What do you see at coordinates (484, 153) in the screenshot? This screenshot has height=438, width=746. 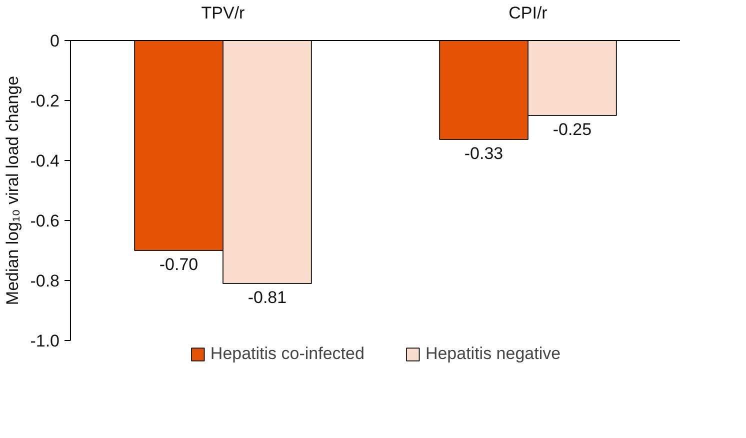 I see `data-label: -0.33` at bounding box center [484, 153].